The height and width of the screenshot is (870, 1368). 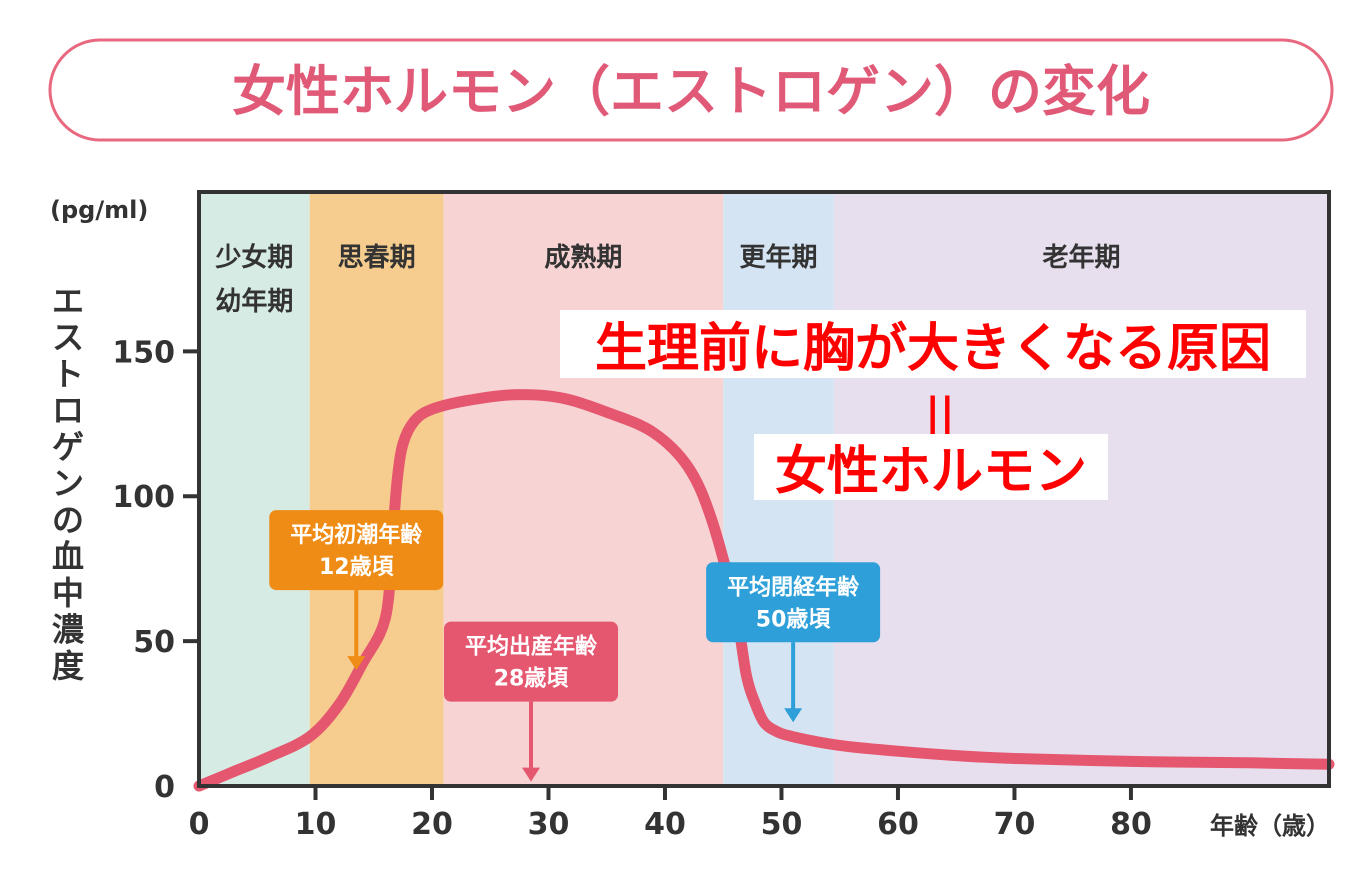 I want to click on phase-label-4-0: 老年期, so click(x=1081, y=257).